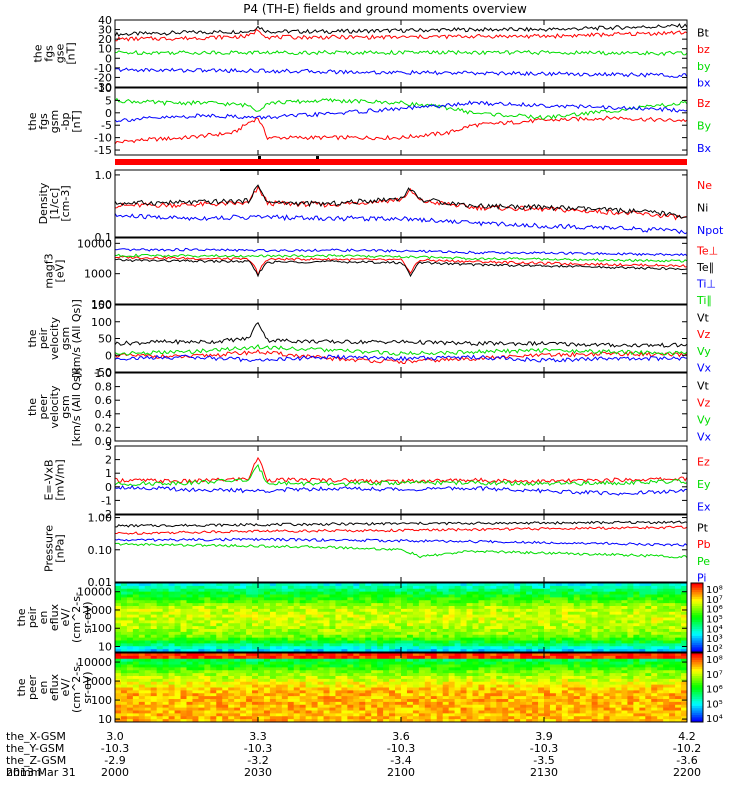 Image resolution: width=750 pixels, height=800 pixels. I want to click on y-tick-label: 0.0, so click(104, 441).